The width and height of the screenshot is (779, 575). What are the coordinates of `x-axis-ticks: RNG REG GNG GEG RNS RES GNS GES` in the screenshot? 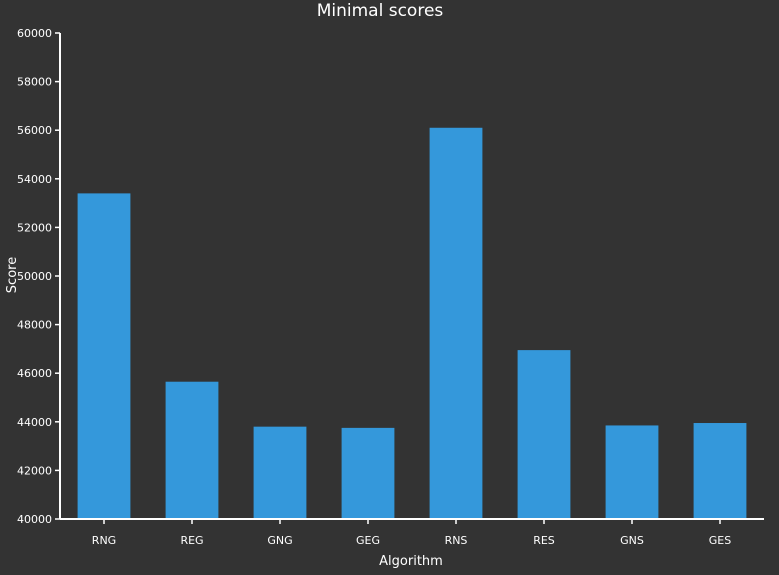 It's located at (411, 533).